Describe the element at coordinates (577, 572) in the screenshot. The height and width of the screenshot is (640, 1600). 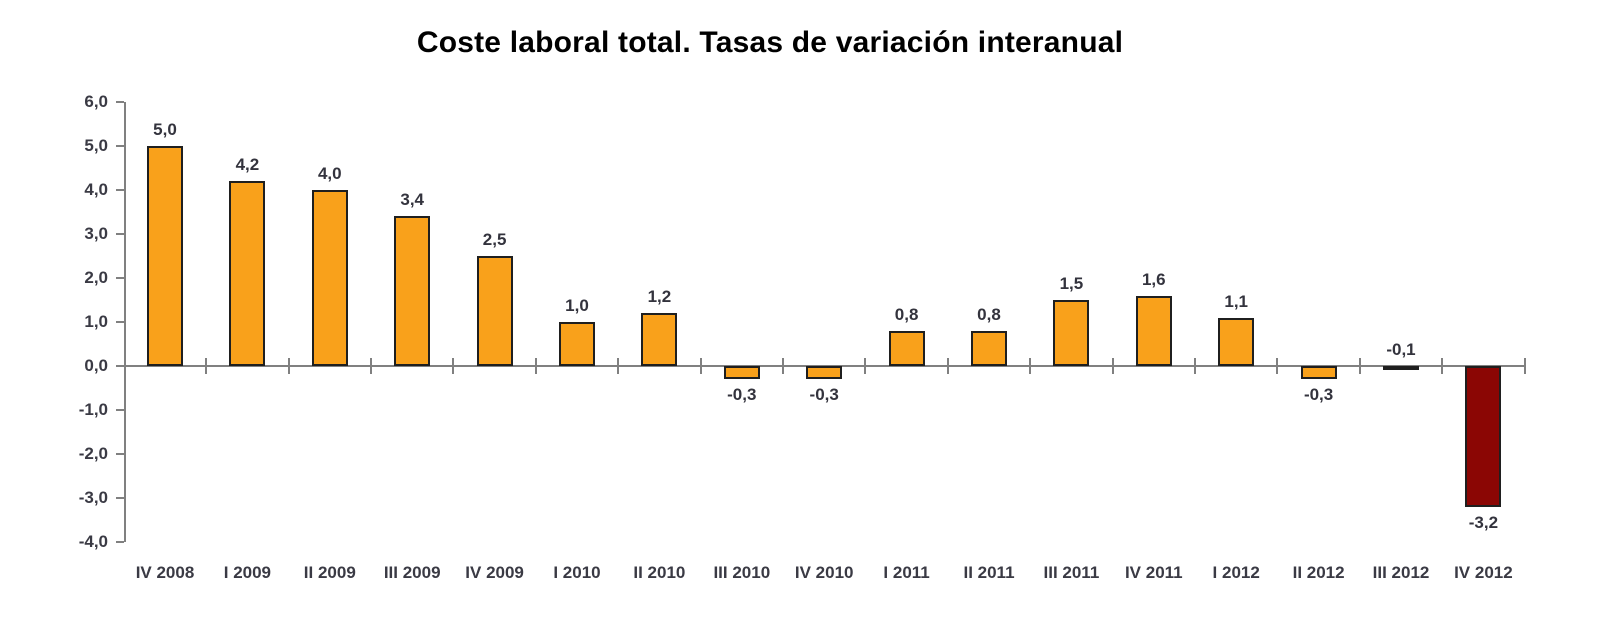
I see `x-category-label: I 2010` at that location.